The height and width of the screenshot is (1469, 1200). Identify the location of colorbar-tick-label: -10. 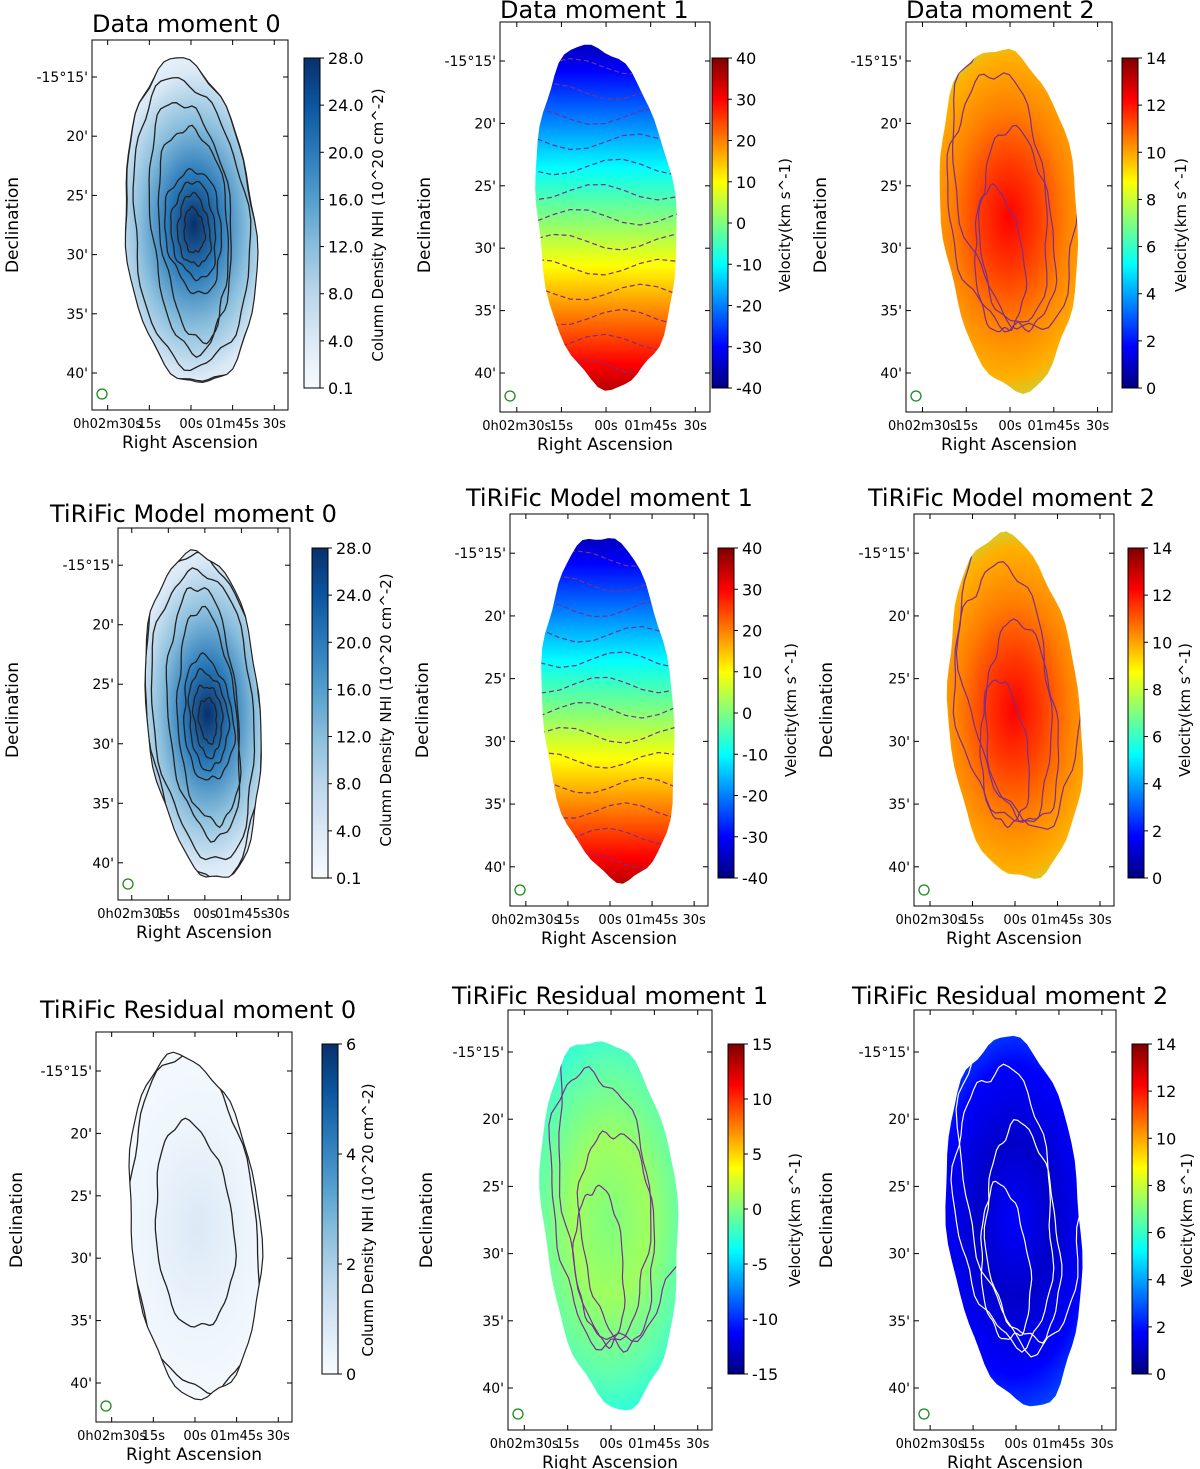
(755, 754).